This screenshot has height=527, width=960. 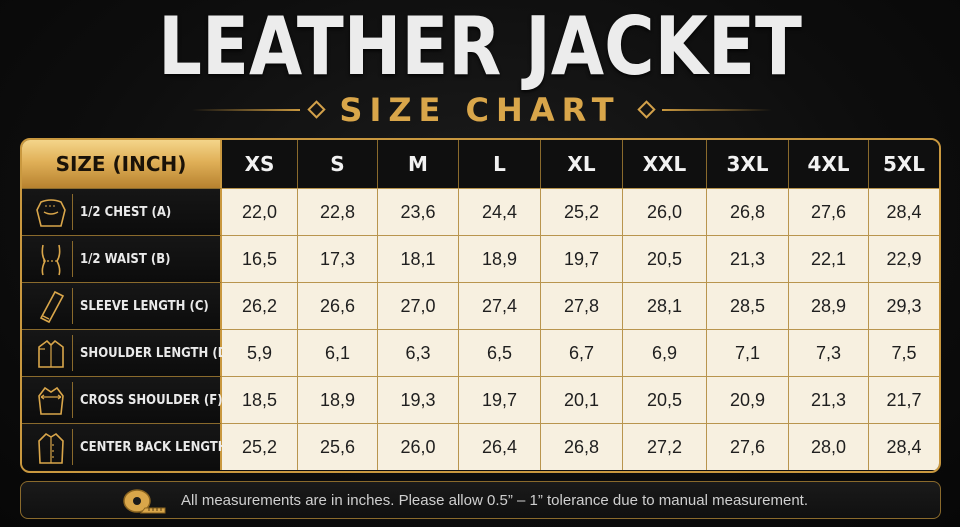 What do you see at coordinates (417, 164) in the screenshot?
I see `column-header-m: M` at bounding box center [417, 164].